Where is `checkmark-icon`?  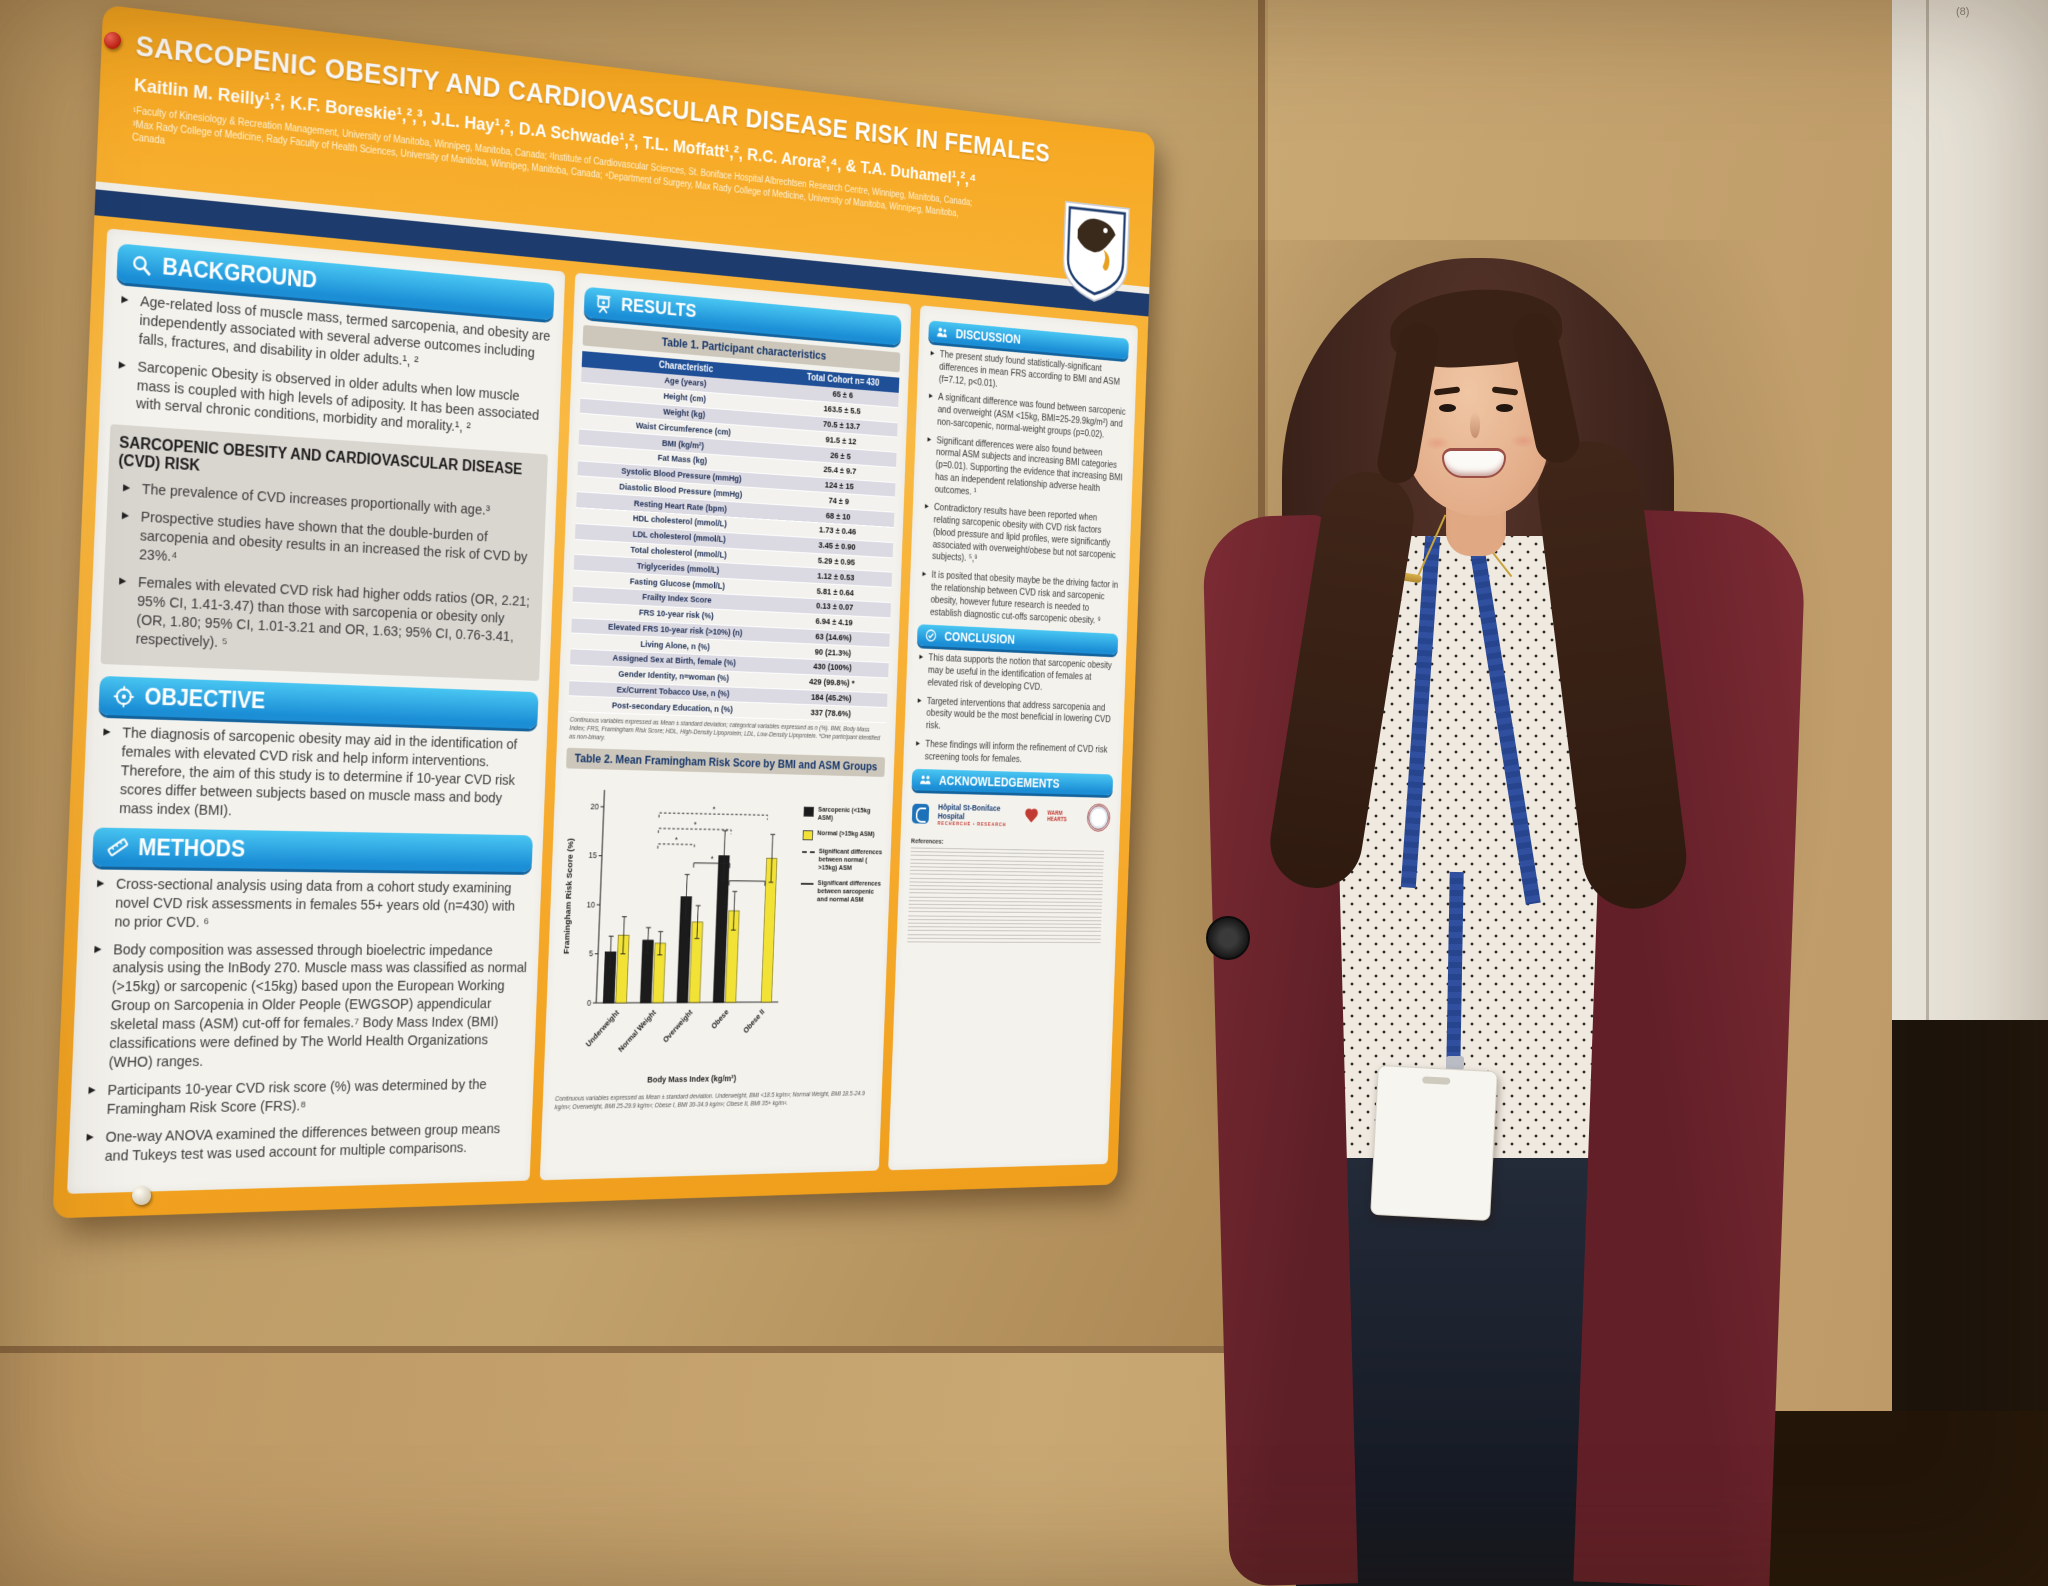
checkmark-icon is located at coordinates (930, 635).